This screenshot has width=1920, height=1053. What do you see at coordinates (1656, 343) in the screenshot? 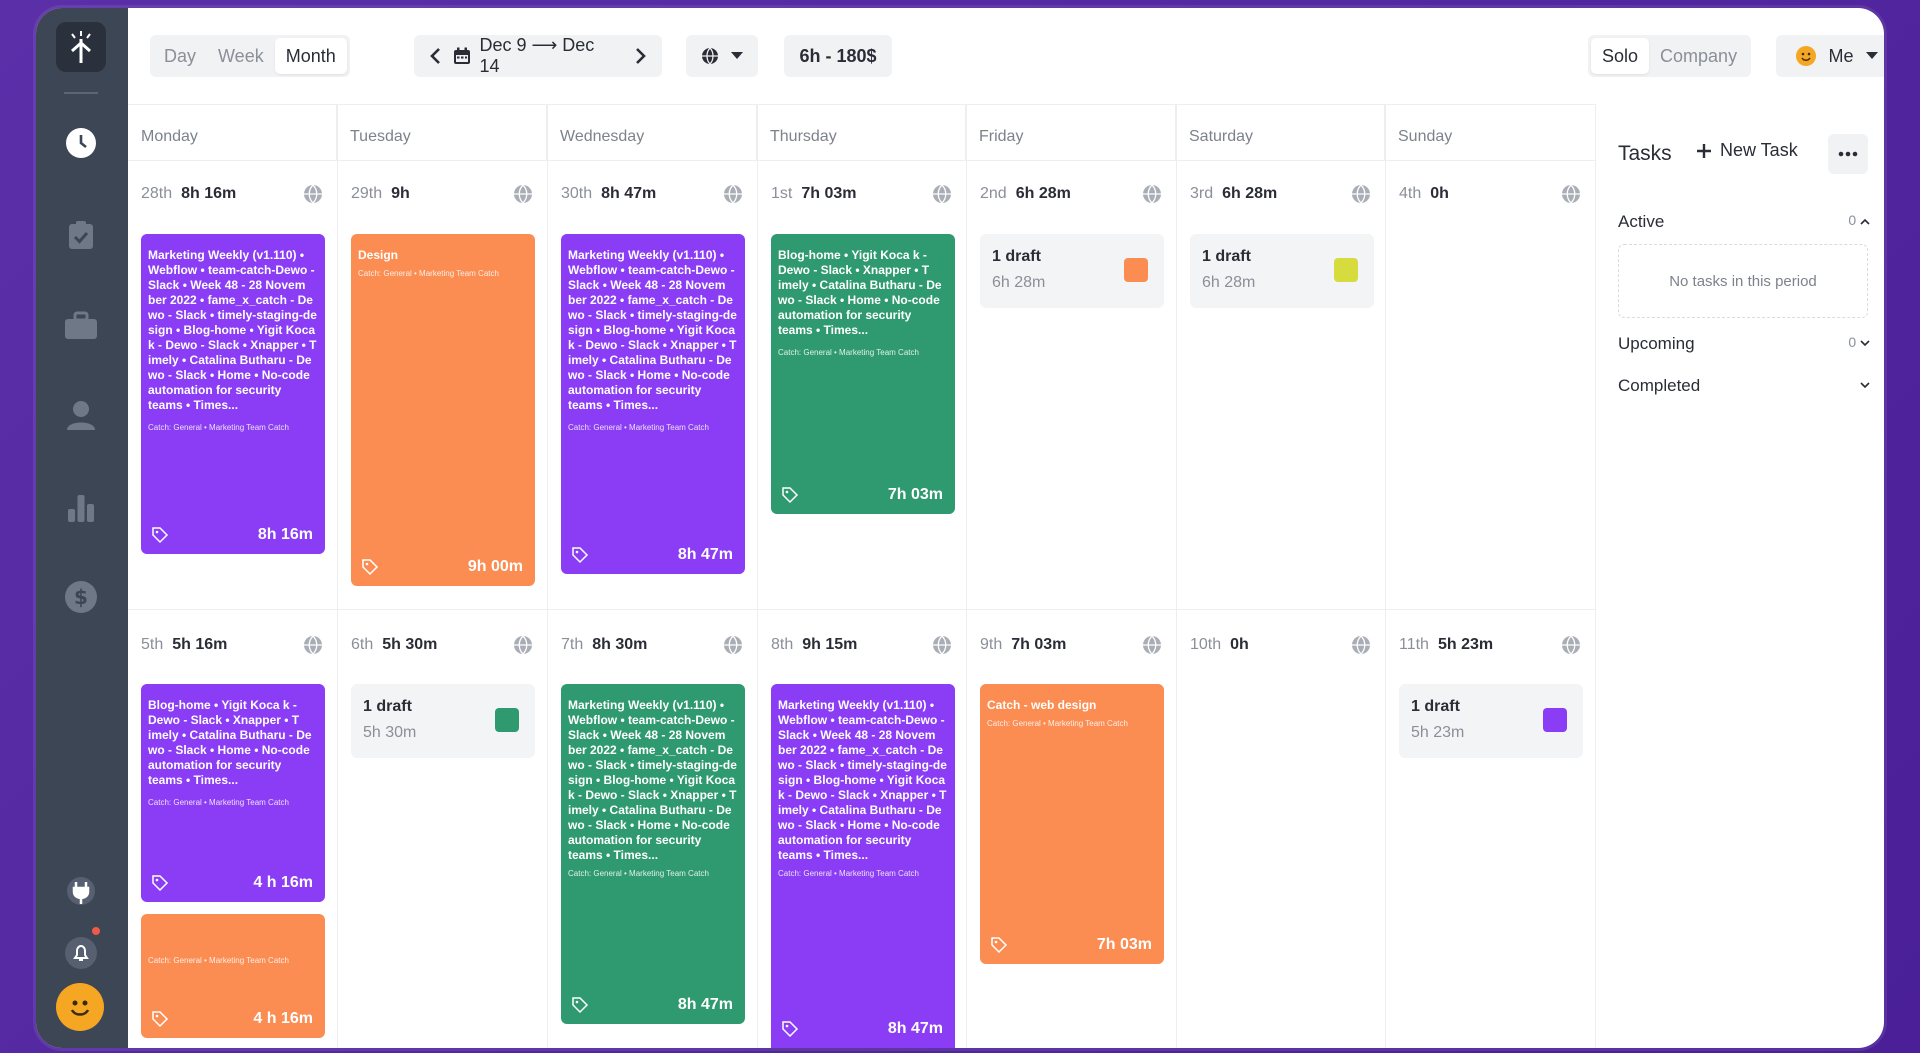
I see `section-label: Upcoming` at bounding box center [1656, 343].